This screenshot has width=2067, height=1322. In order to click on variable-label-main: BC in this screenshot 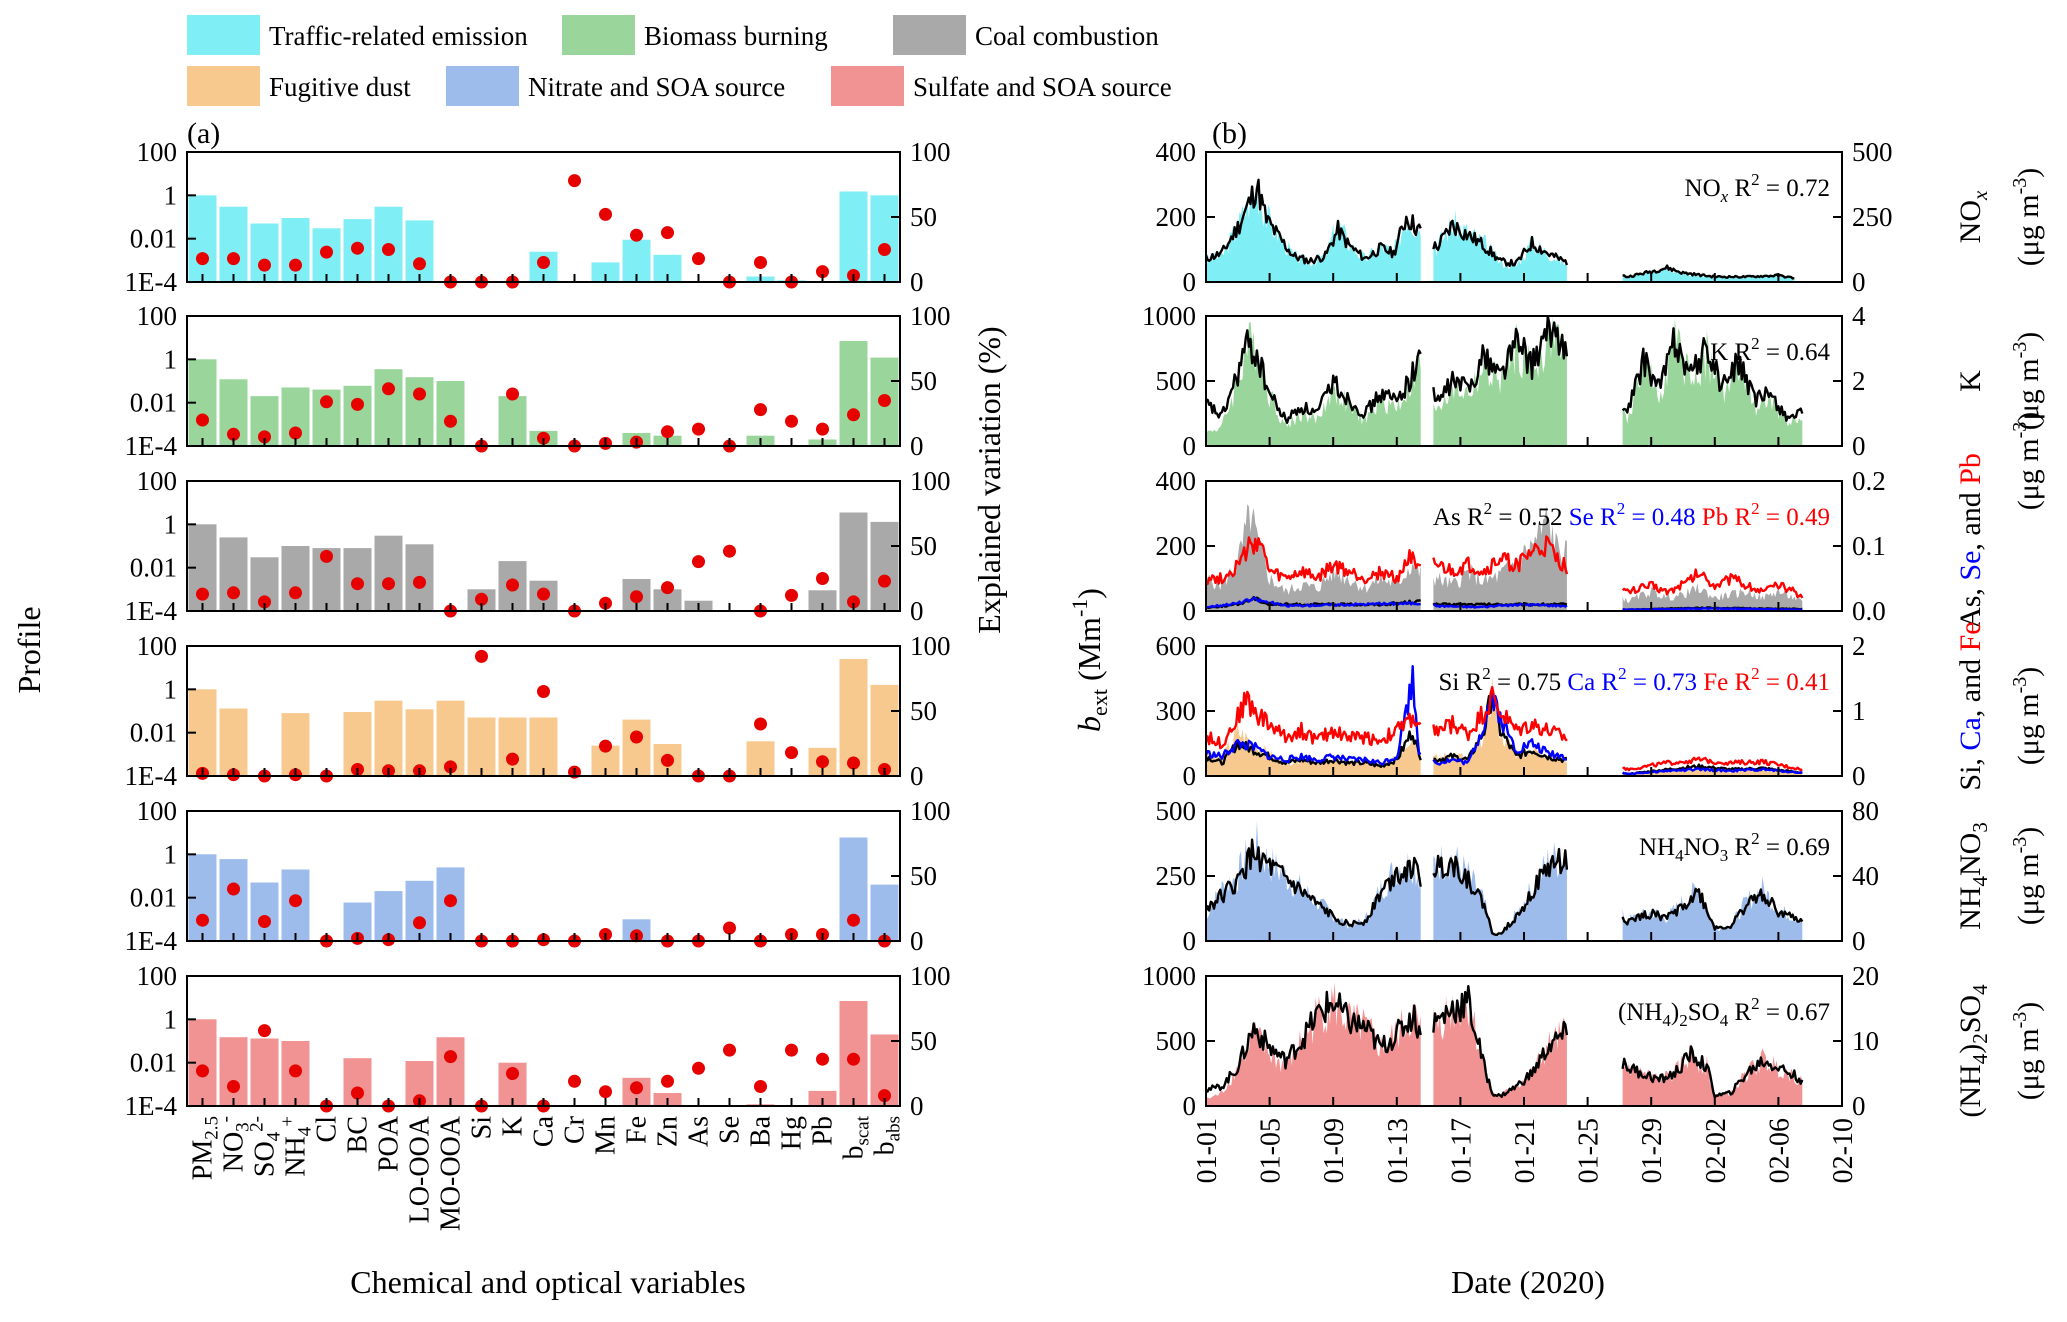, I will do `click(358, 1134)`.